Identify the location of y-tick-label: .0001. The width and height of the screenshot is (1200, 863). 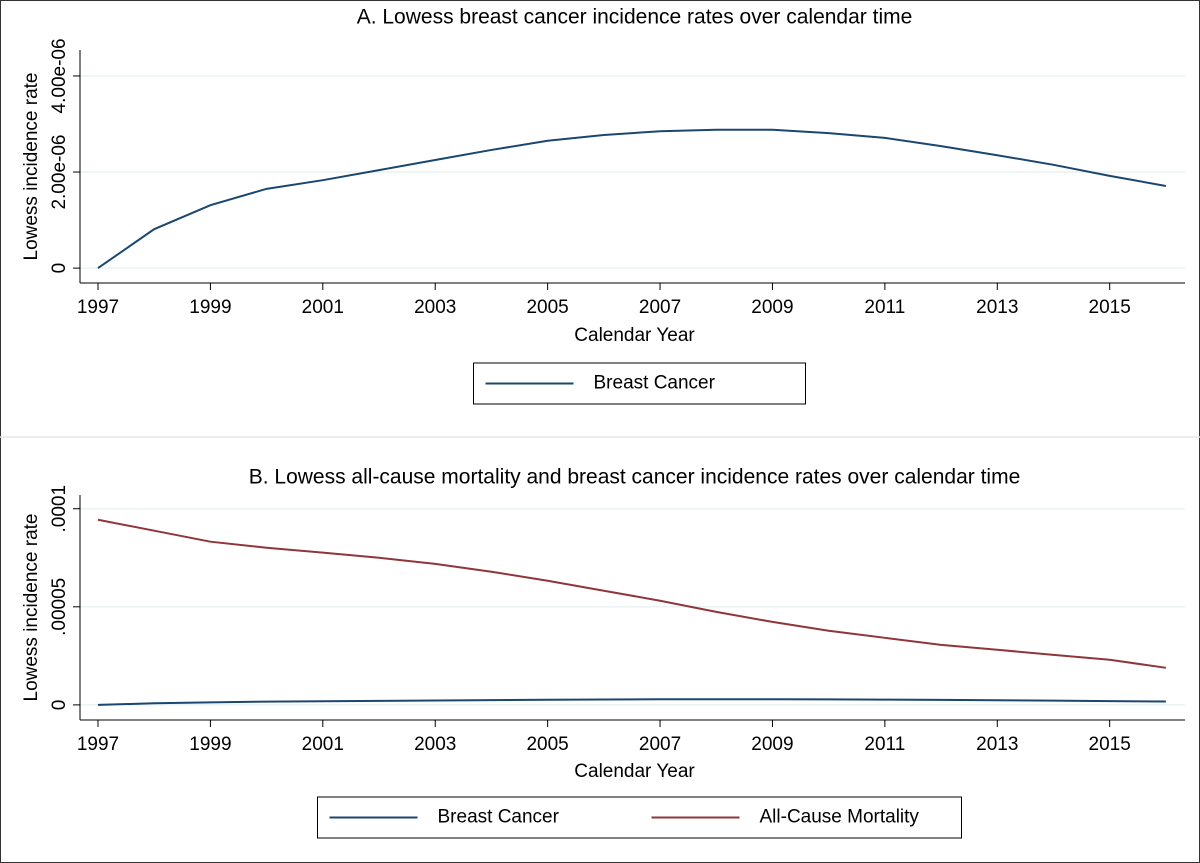
(59, 509).